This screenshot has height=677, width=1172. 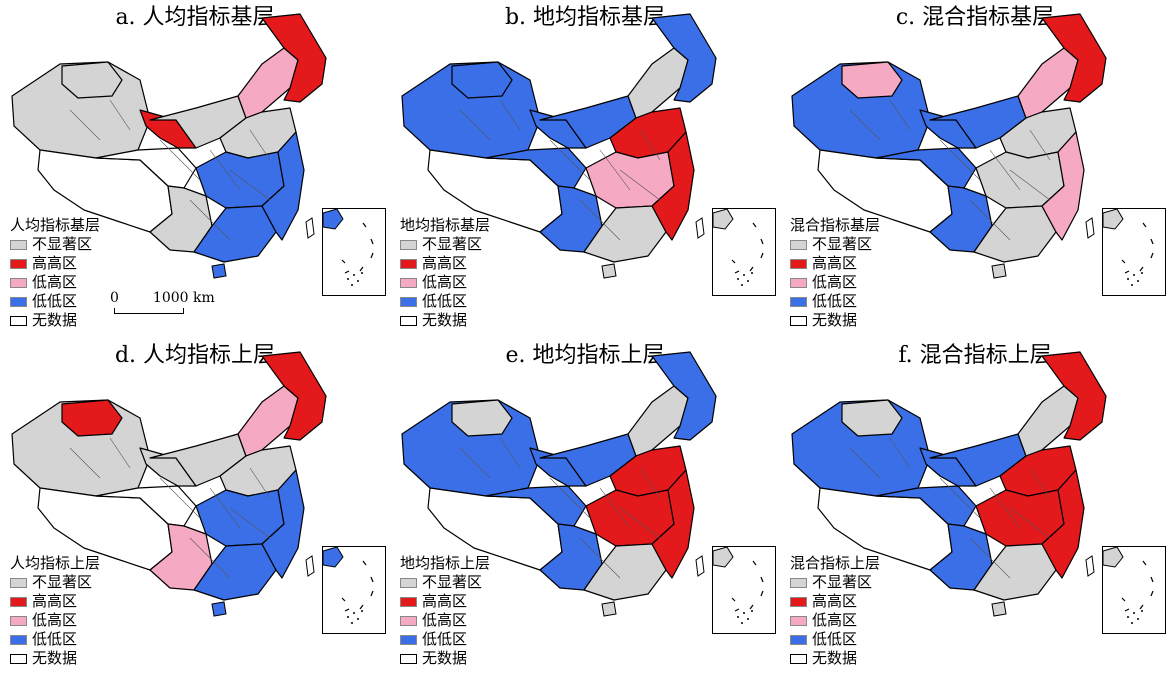 What do you see at coordinates (835, 563) in the screenshot?
I see `legend-title: 混合指标上层` at bounding box center [835, 563].